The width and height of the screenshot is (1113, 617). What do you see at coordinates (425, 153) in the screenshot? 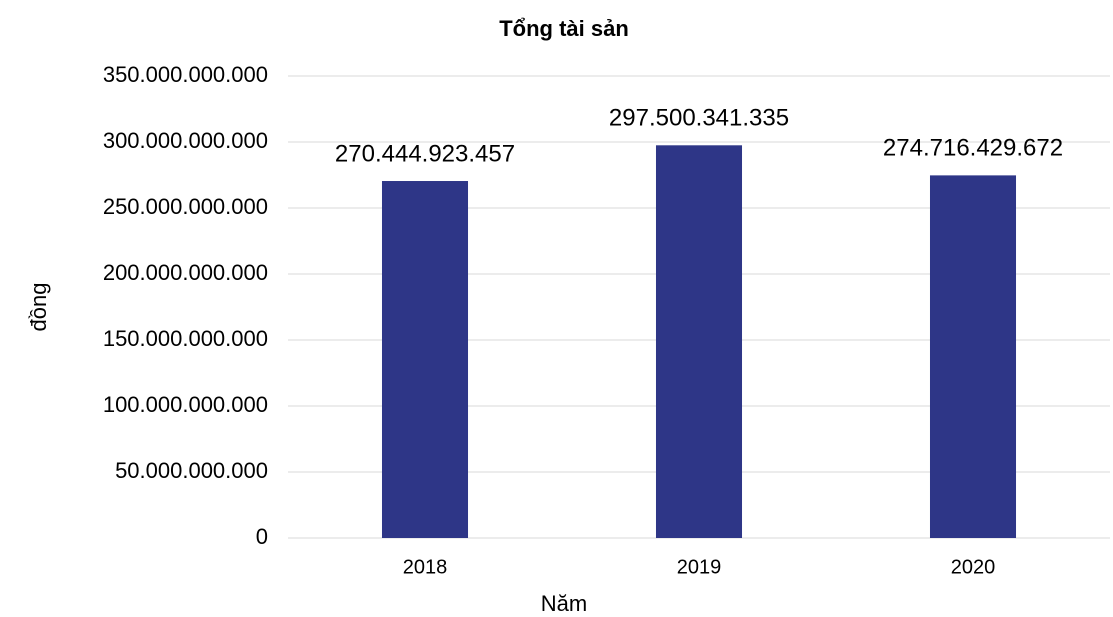
I see `data-label: 270.444.923.457` at bounding box center [425, 153].